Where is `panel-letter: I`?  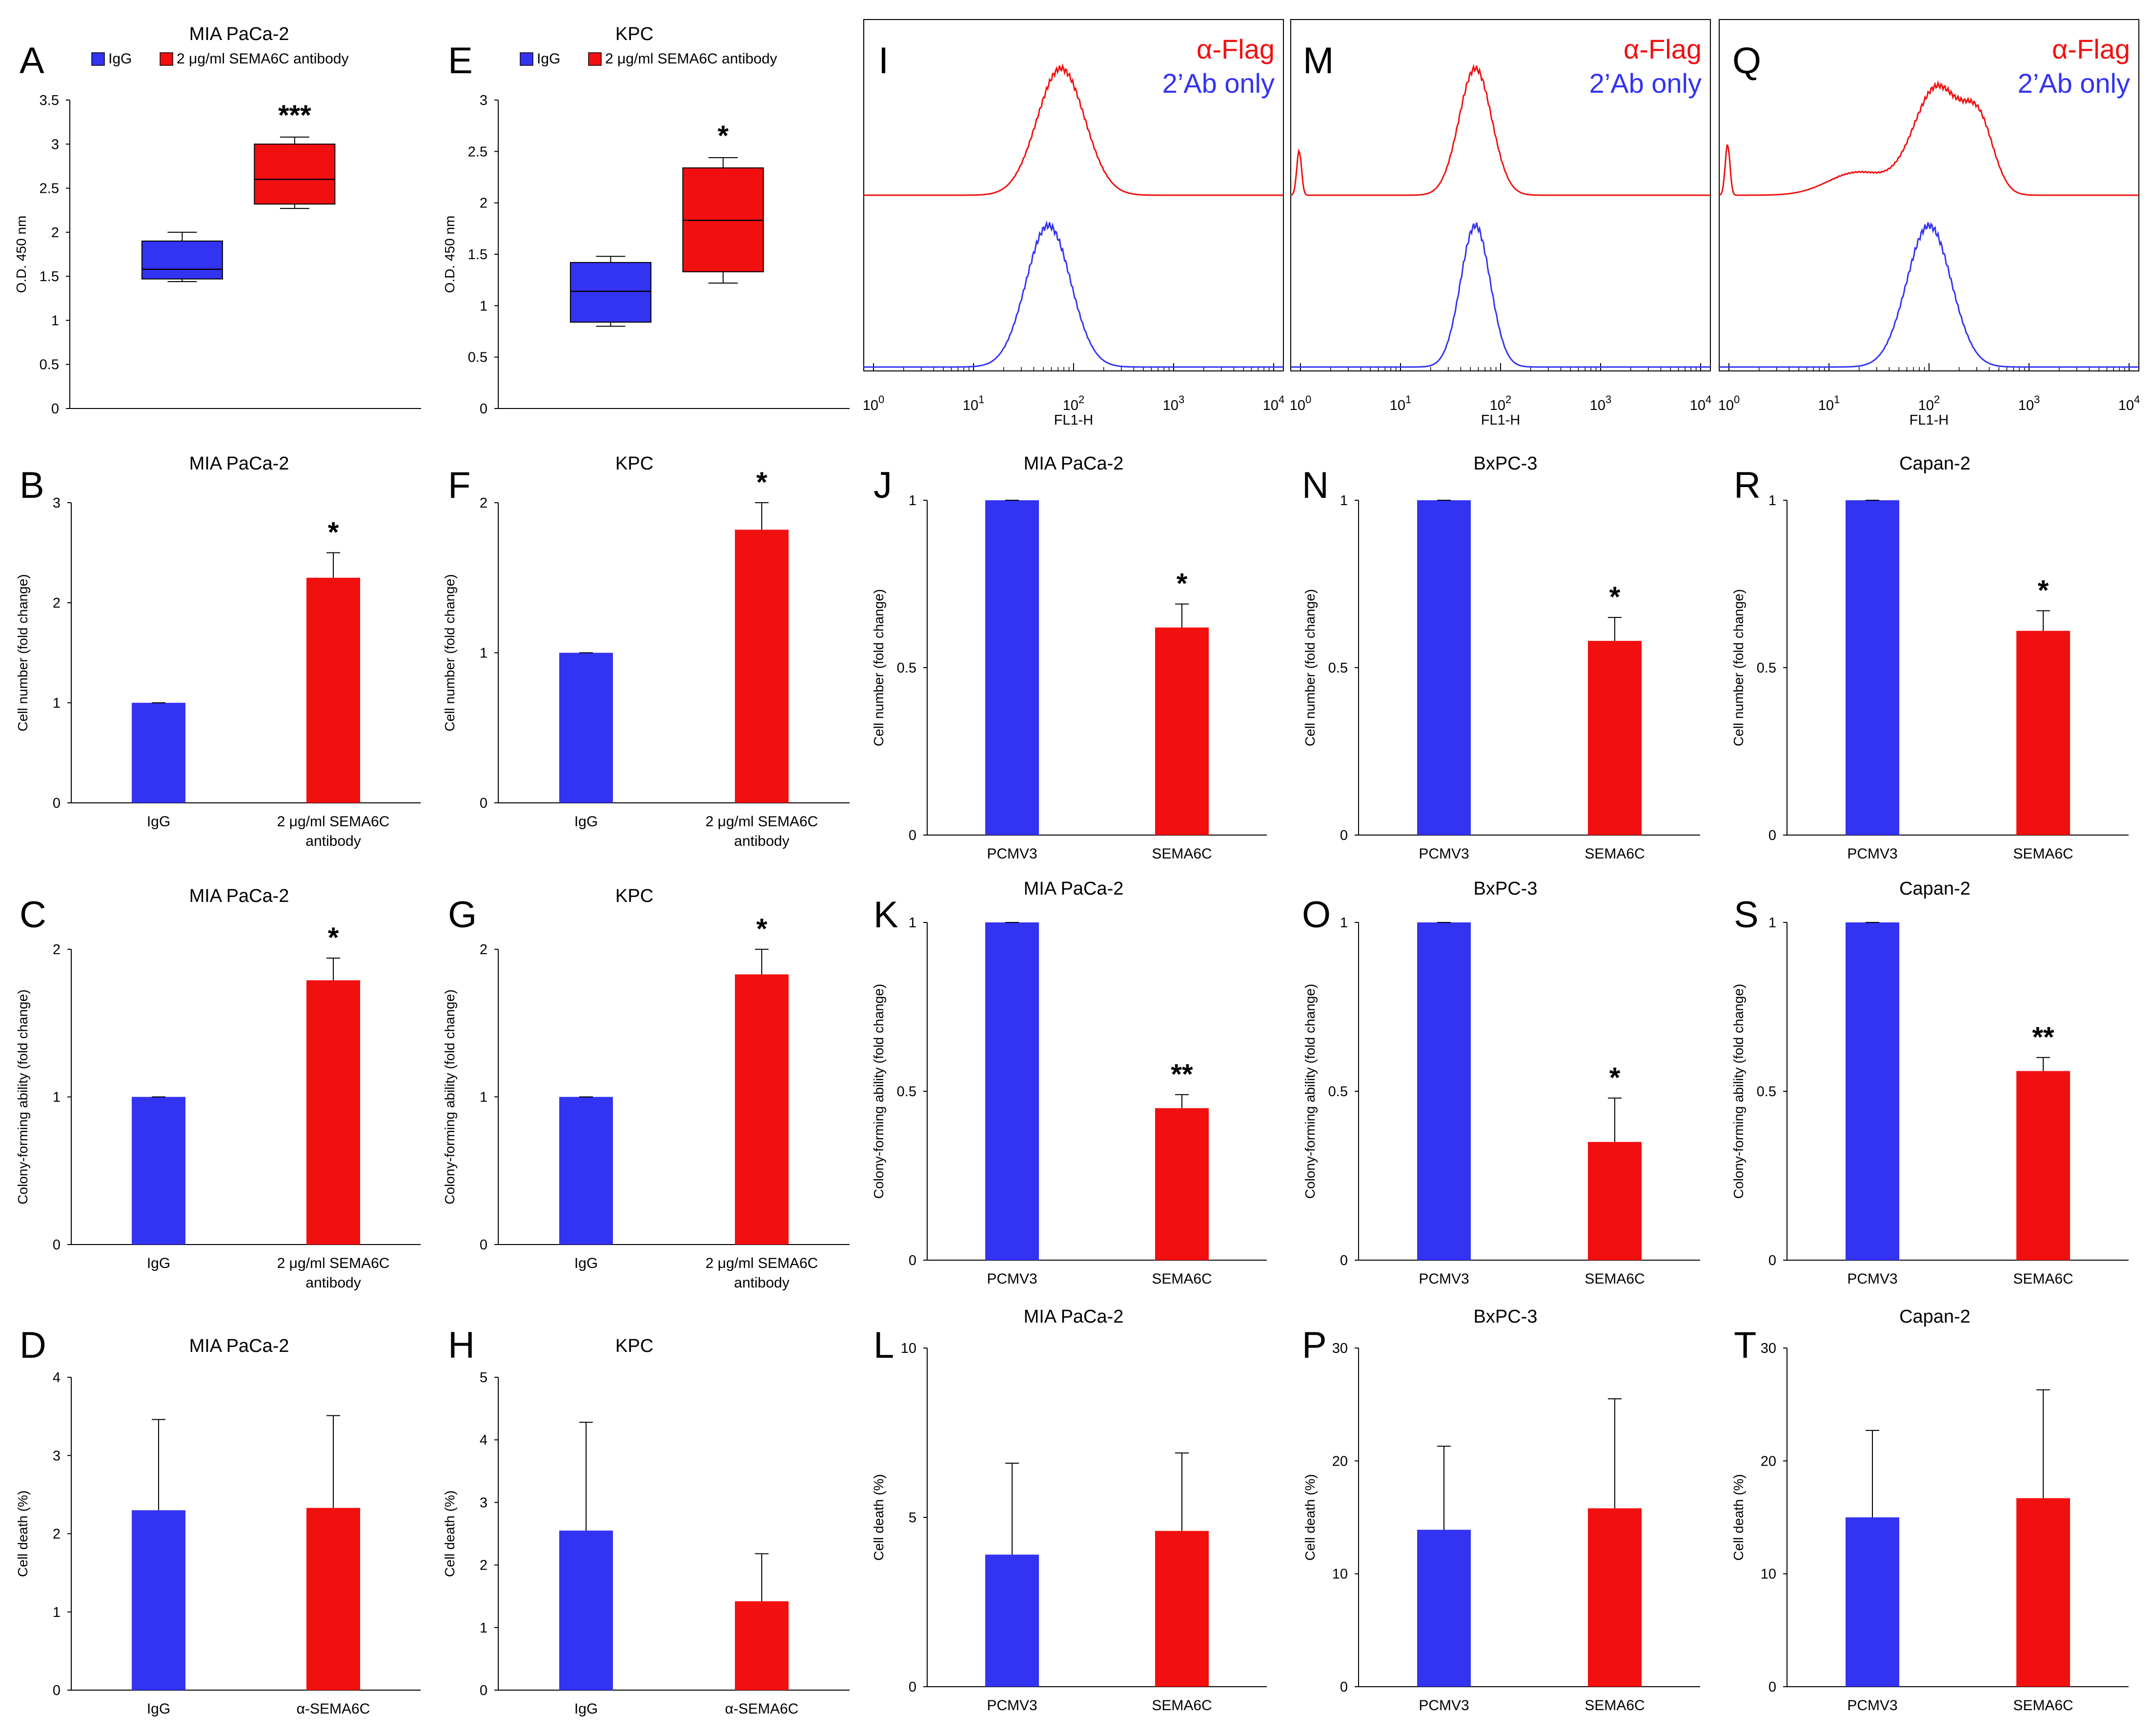
panel-letter: I is located at coordinates (883, 61).